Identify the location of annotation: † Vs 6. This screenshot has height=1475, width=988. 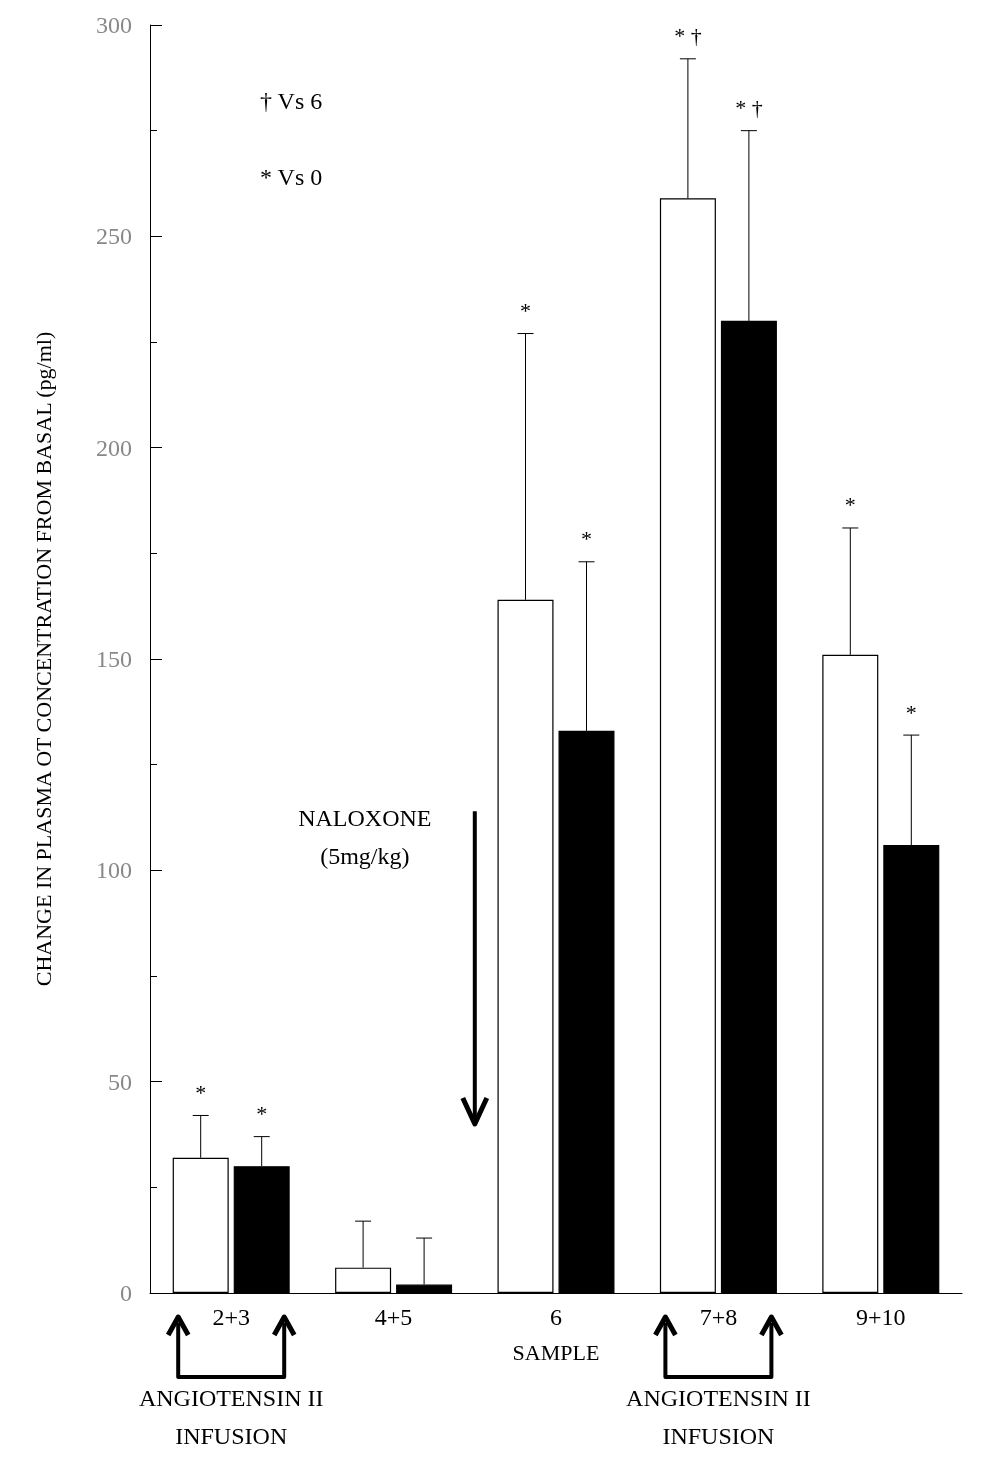
(291, 101).